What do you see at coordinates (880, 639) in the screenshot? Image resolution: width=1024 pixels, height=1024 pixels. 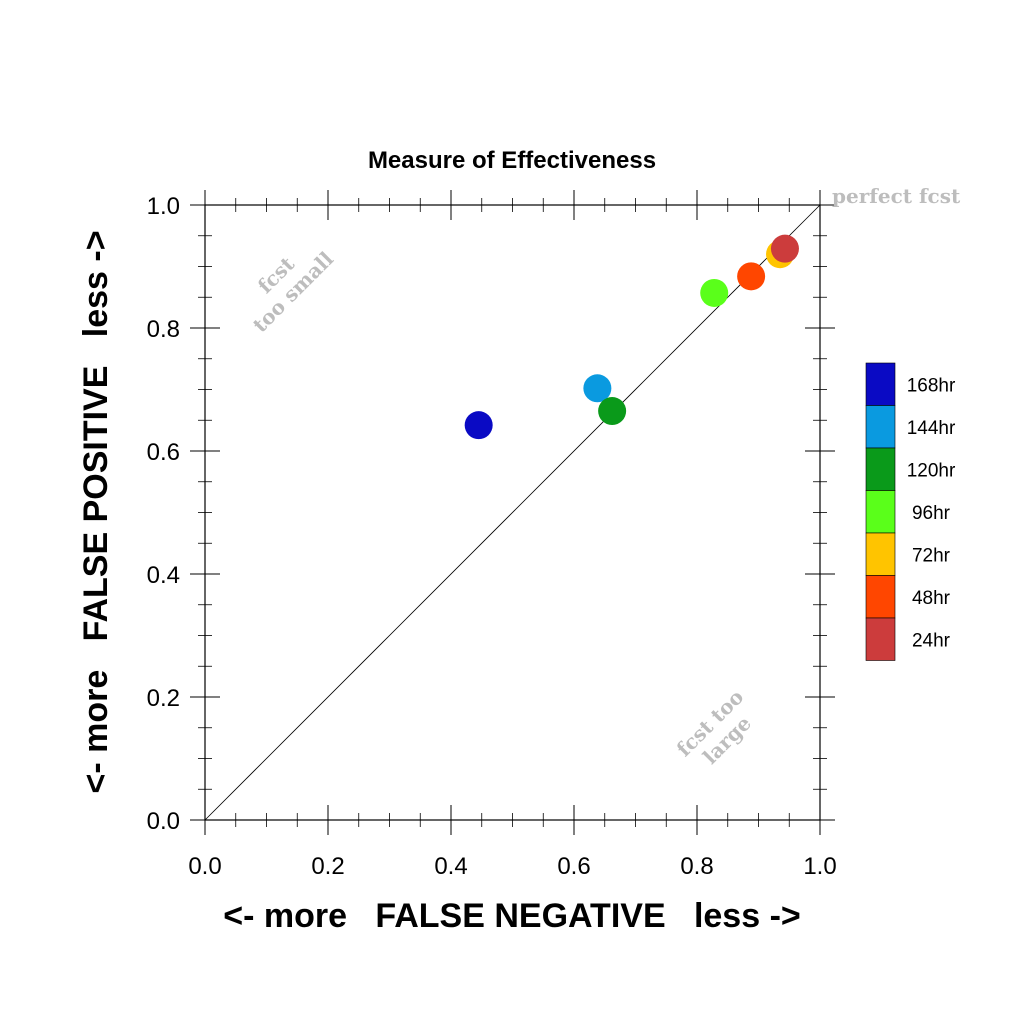 I see `legend-swatch-24hr` at bounding box center [880, 639].